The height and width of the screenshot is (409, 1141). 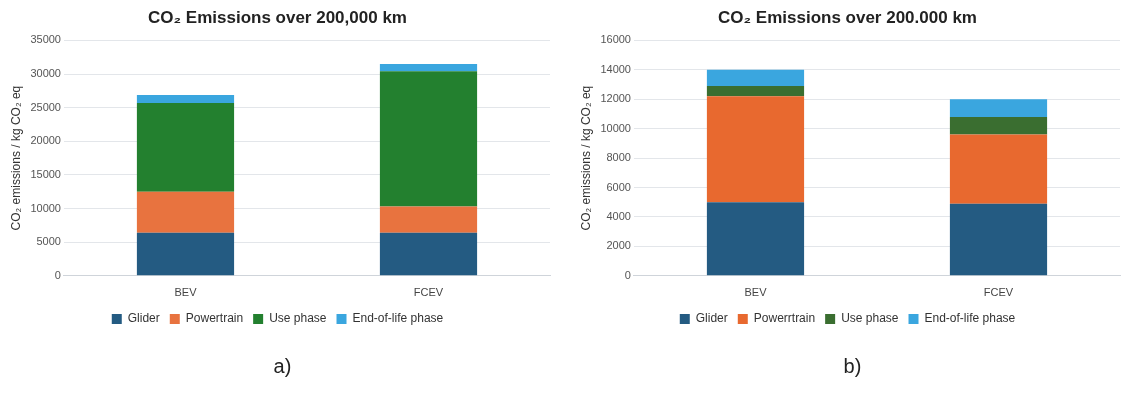 What do you see at coordinates (282, 366) in the screenshot?
I see `text: a)` at bounding box center [282, 366].